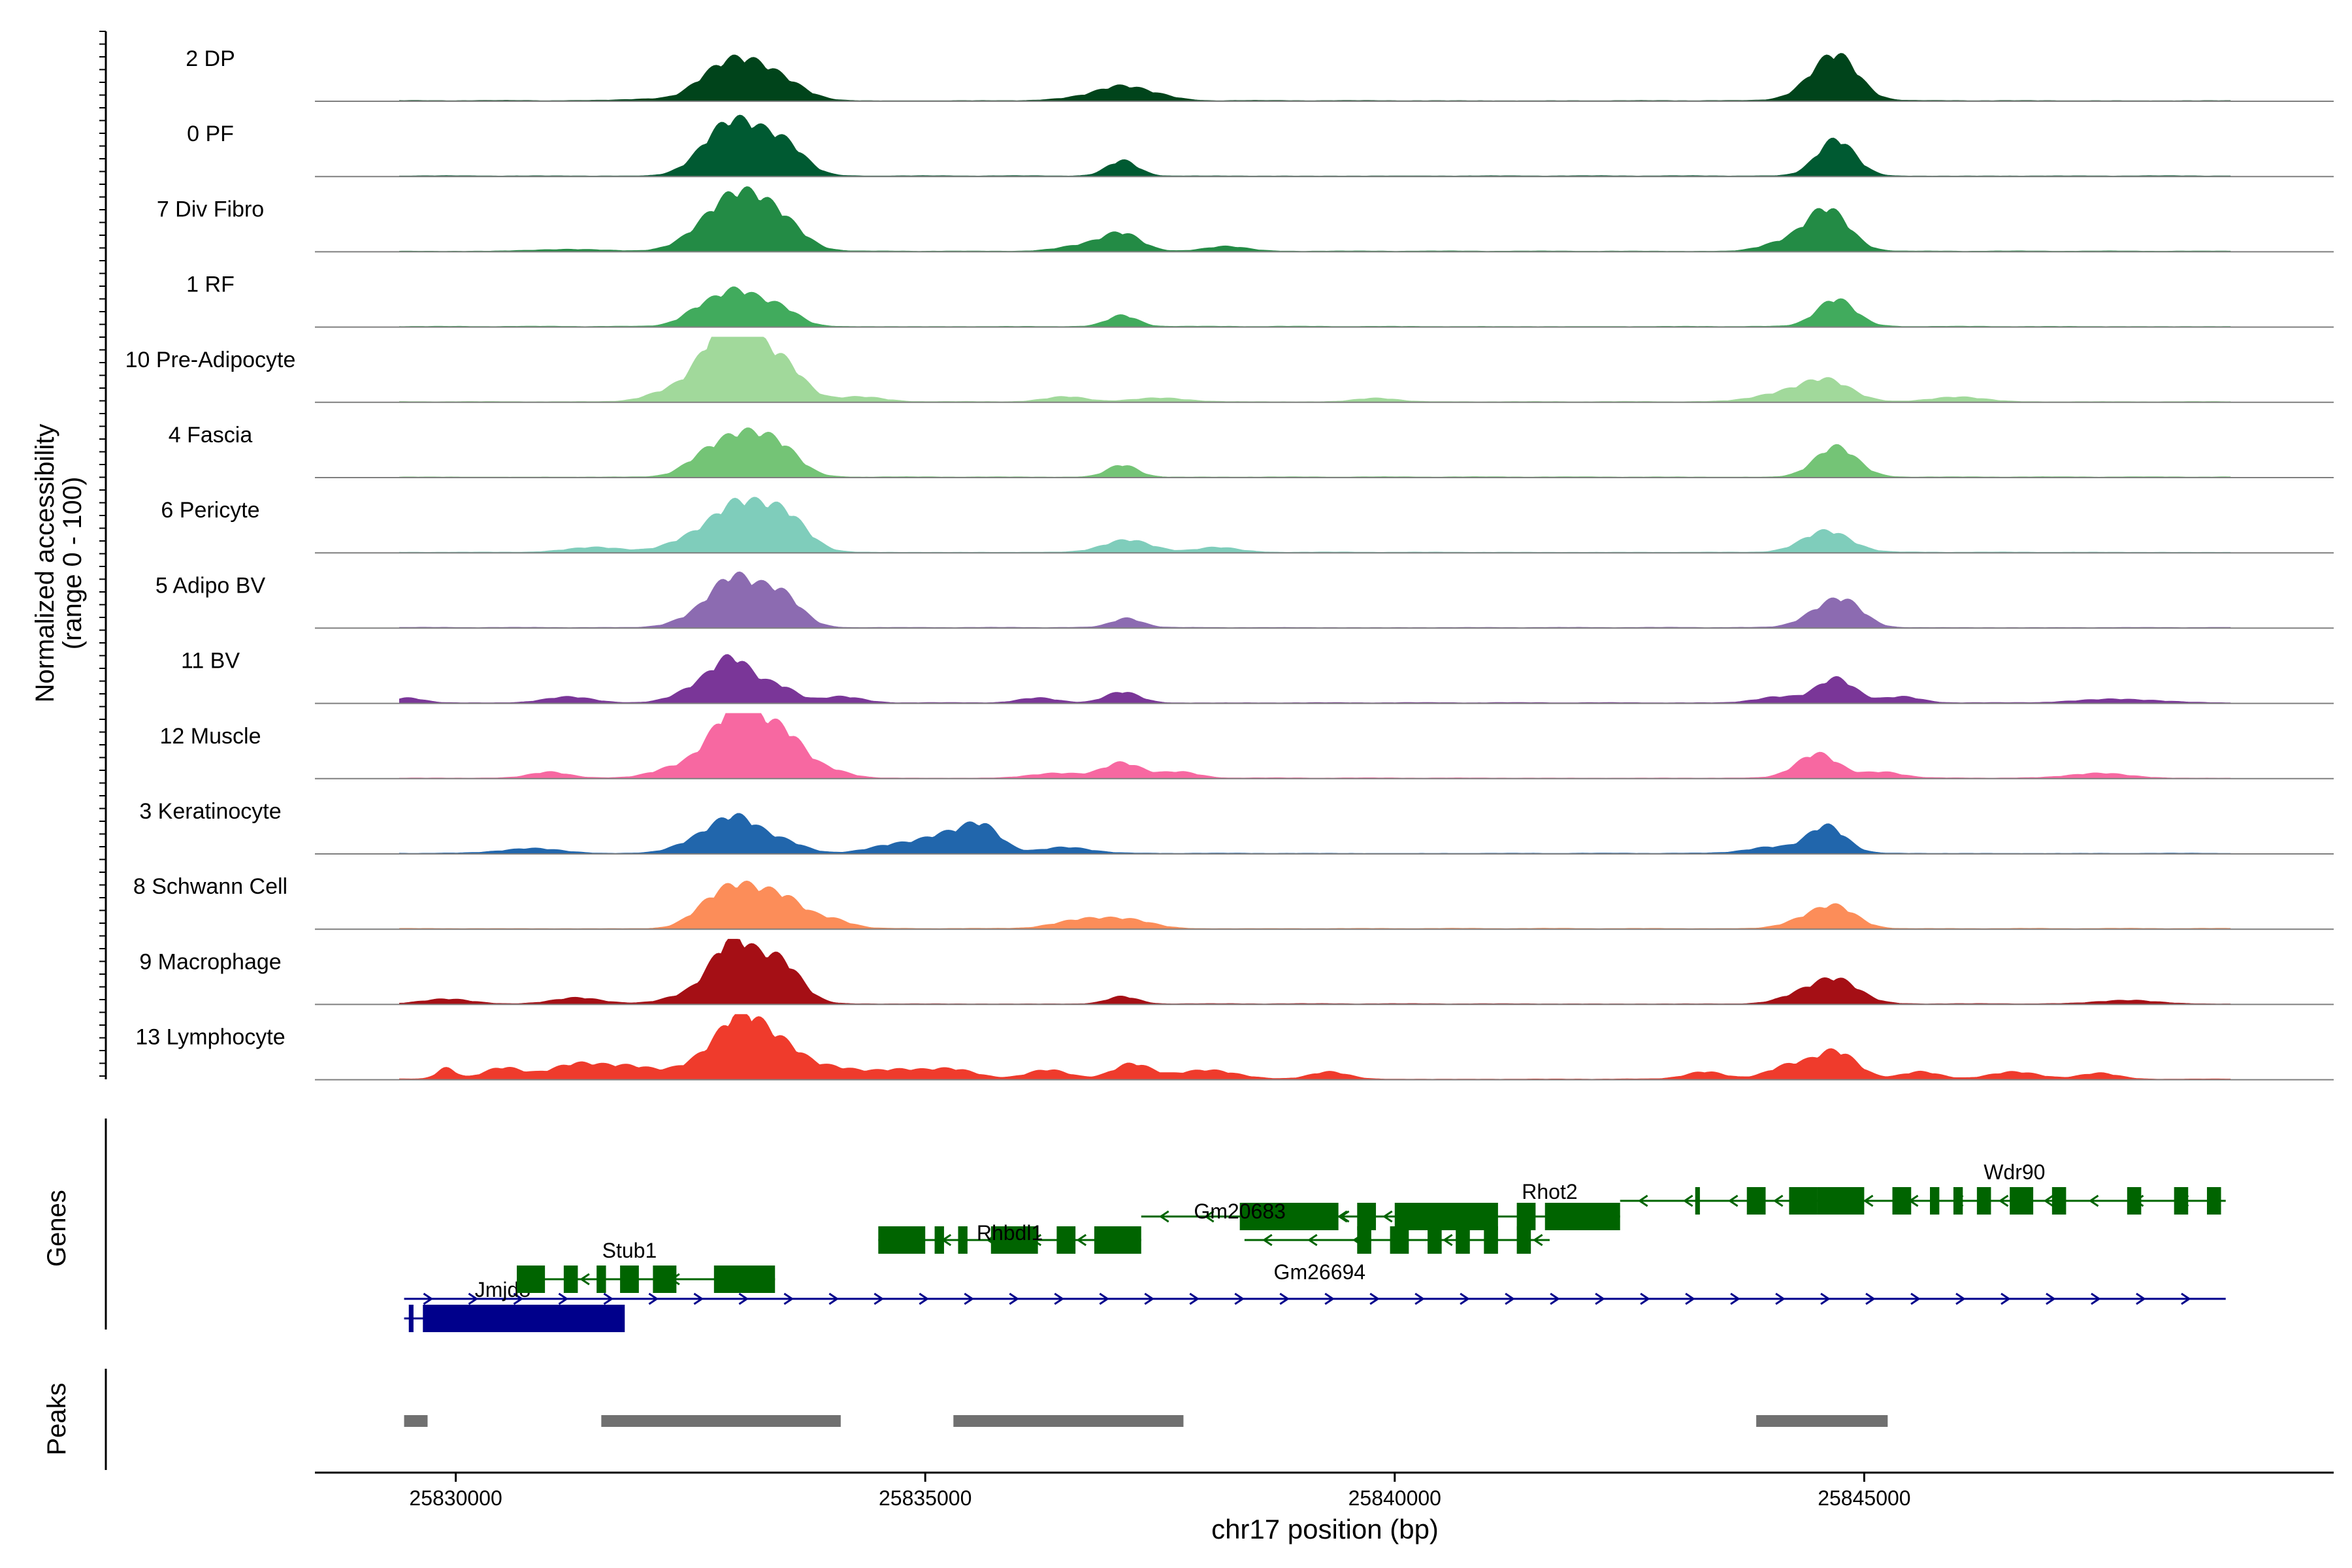  What do you see at coordinates (1397, 1255) in the screenshot?
I see `gene-gm26694: Gm26694` at bounding box center [1397, 1255].